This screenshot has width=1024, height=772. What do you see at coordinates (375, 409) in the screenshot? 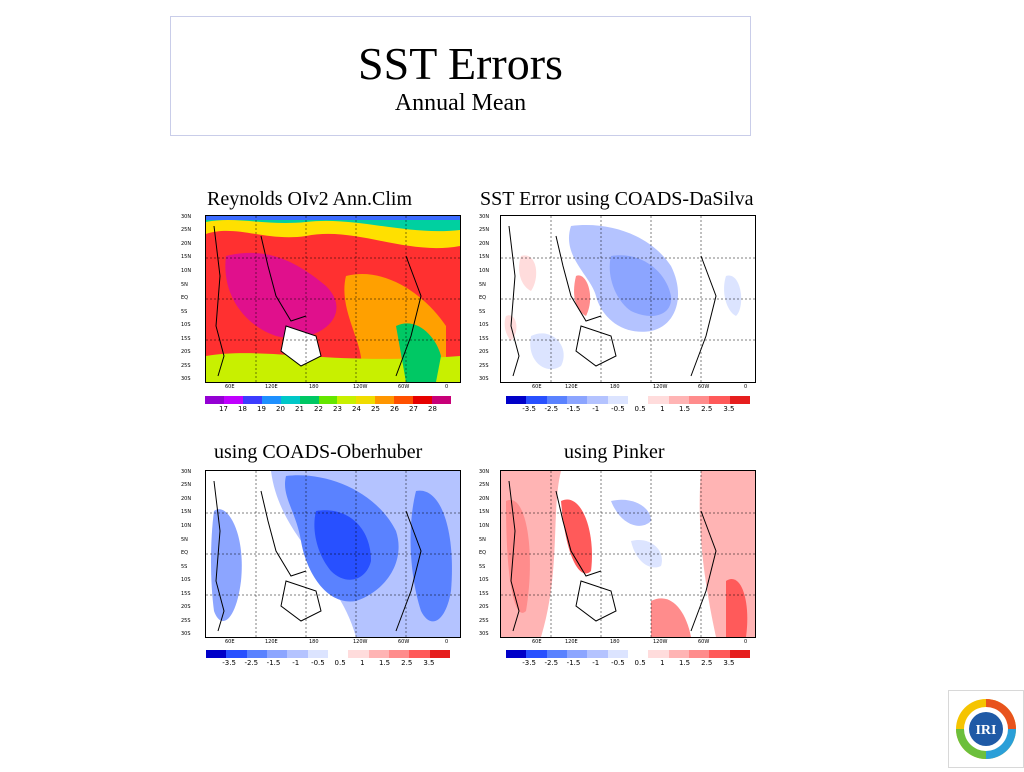
I see `colorbar-label: 25` at bounding box center [375, 409].